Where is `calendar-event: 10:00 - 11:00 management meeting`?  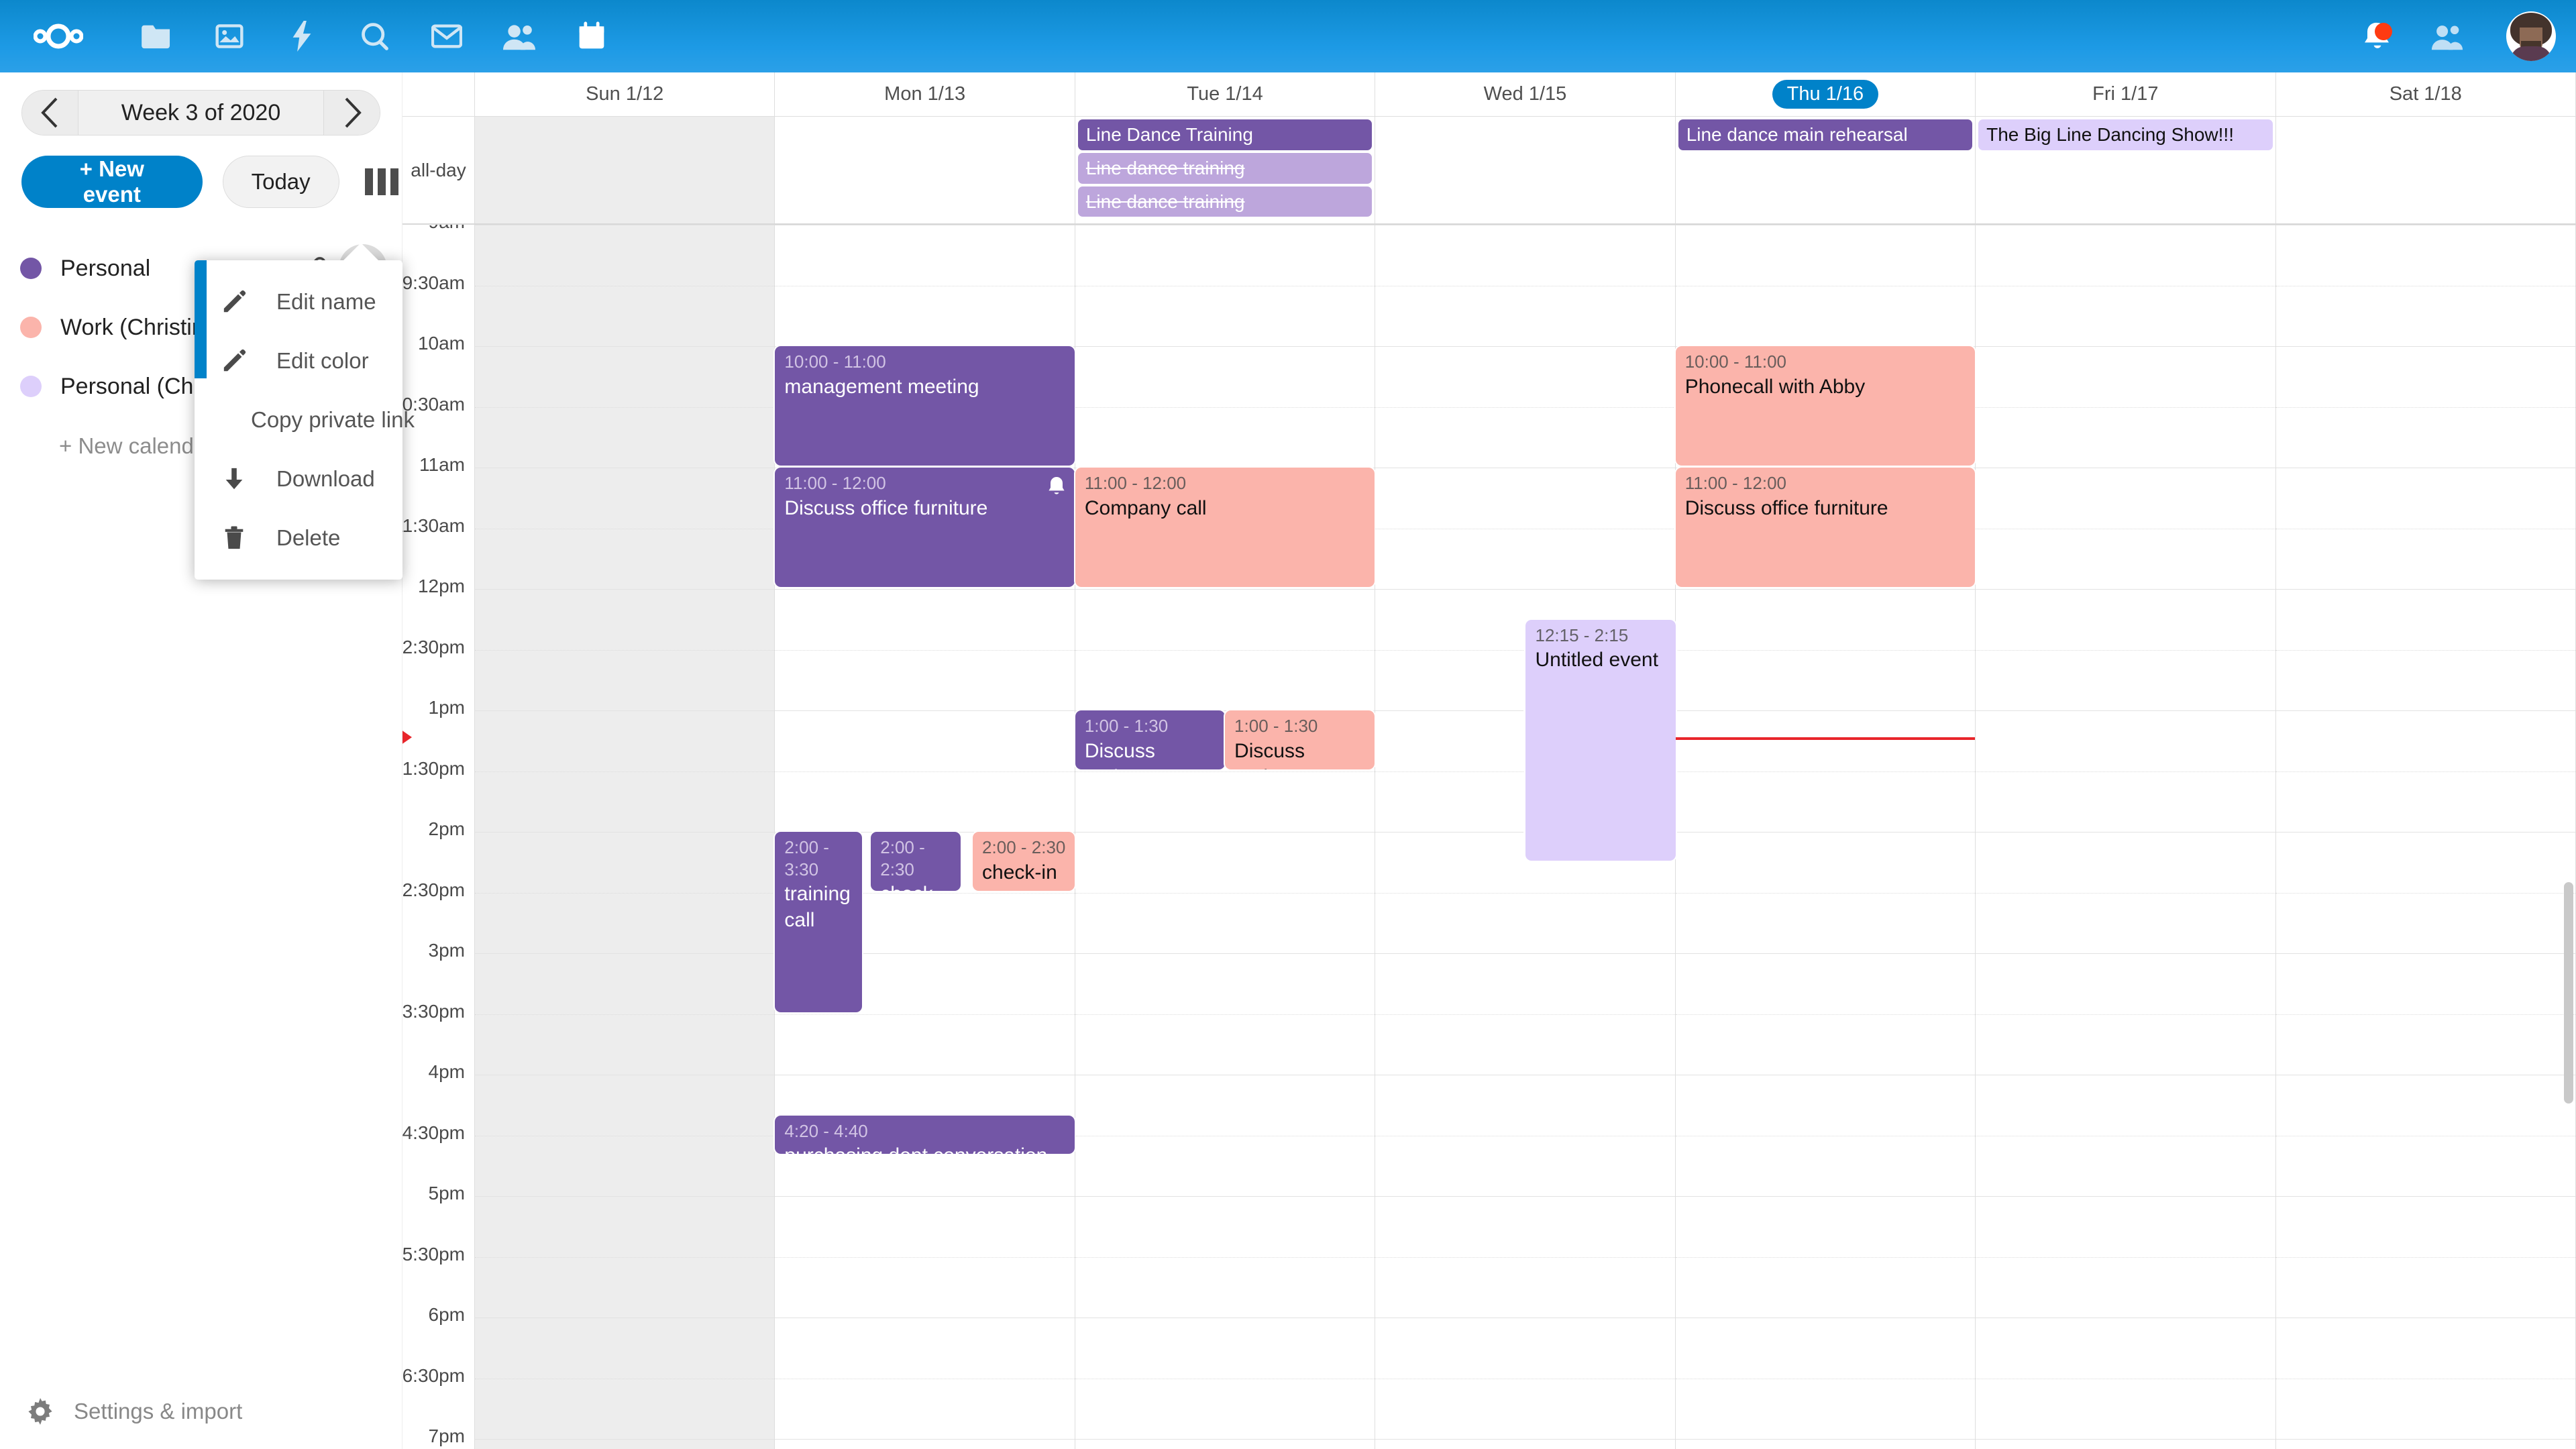 calendar-event: 10:00 - 11:00 management meeting is located at coordinates (925, 406).